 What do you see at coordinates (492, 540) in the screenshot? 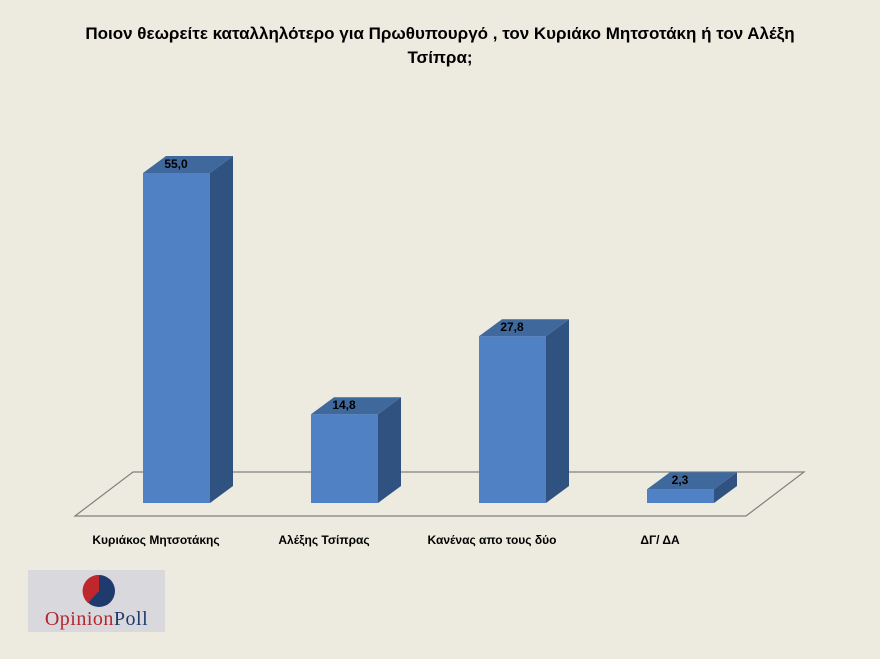
I see `category-label: Κανένας απο τους δύο` at bounding box center [492, 540].